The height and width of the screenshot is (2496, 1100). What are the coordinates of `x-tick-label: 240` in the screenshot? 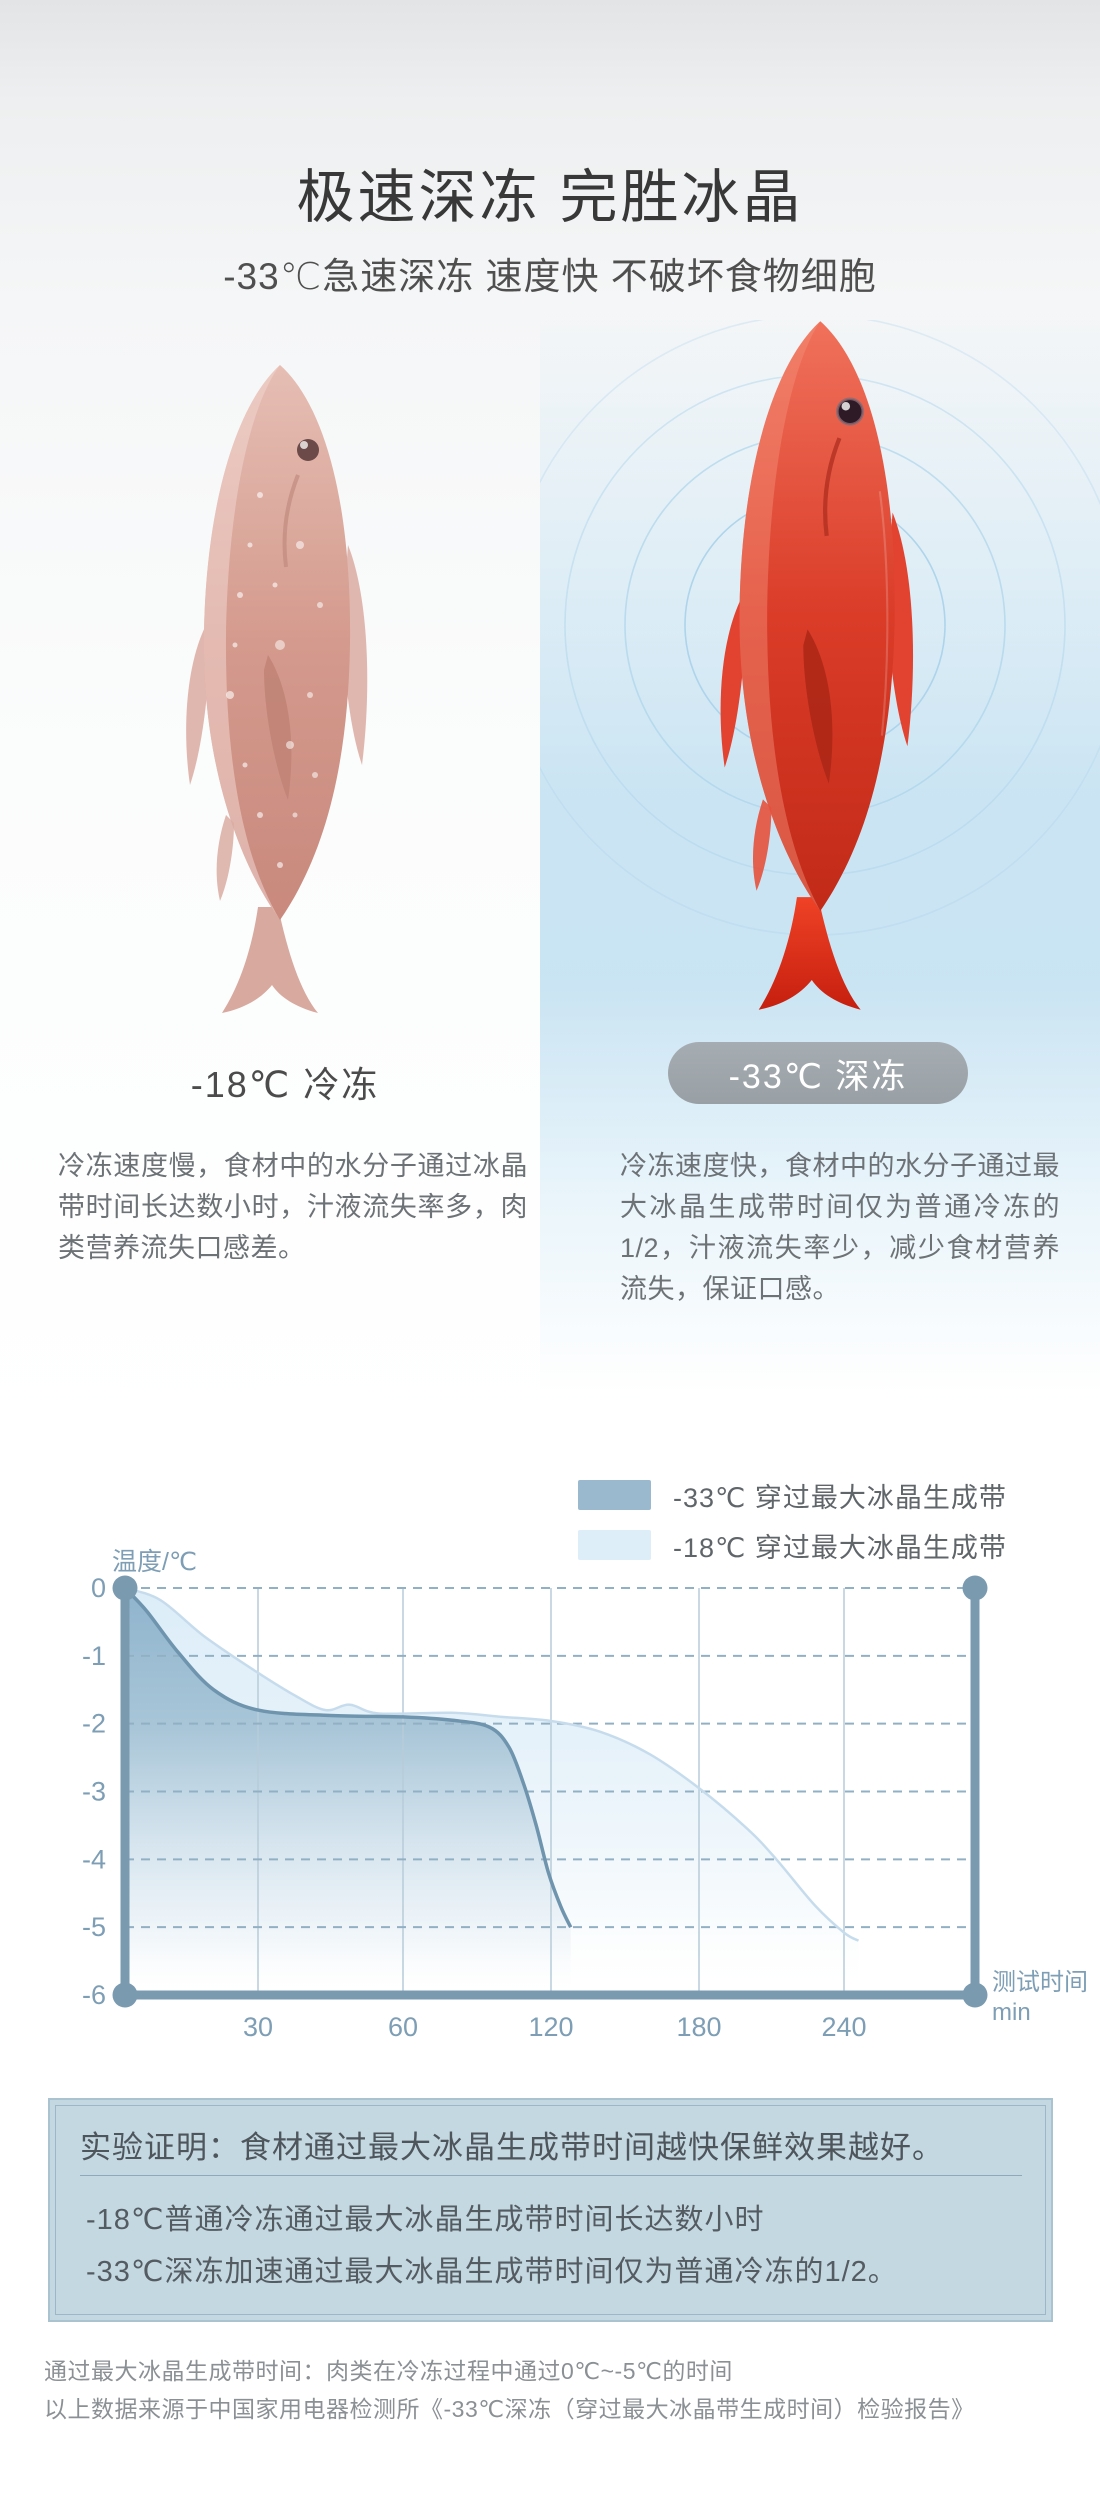 It's located at (843, 2027).